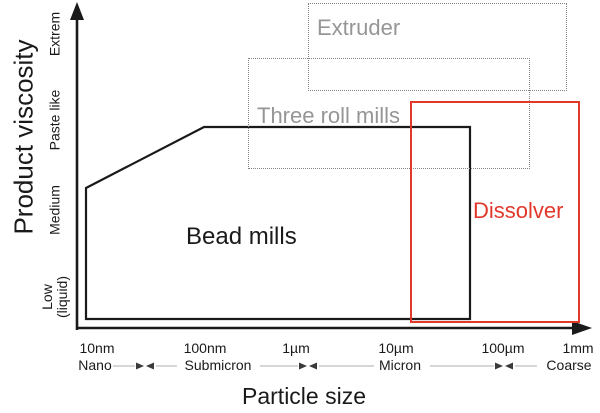 This screenshot has width=600, height=413. I want to click on x-tick-1um: 1µm, so click(296, 348).